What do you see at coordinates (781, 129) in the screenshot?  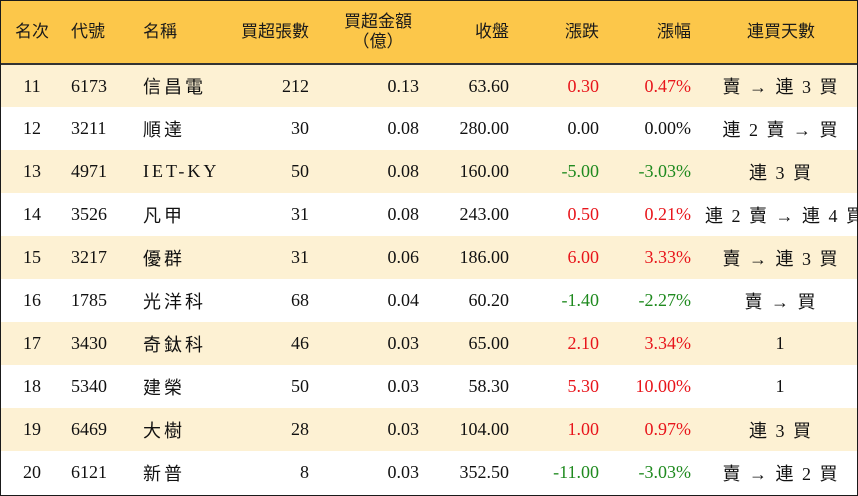 I see `days-cell: 連 2 賣 → 買` at bounding box center [781, 129].